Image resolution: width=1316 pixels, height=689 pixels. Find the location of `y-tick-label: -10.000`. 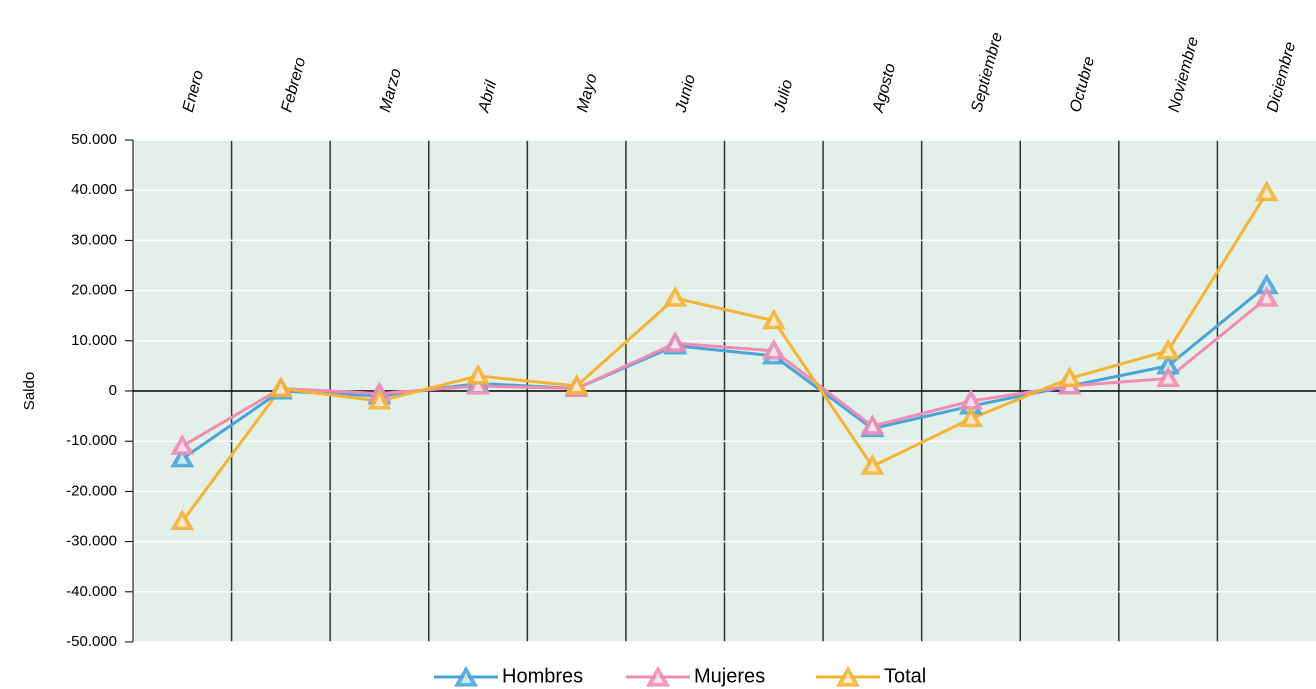

y-tick-label: -10.000 is located at coordinates (91, 440).